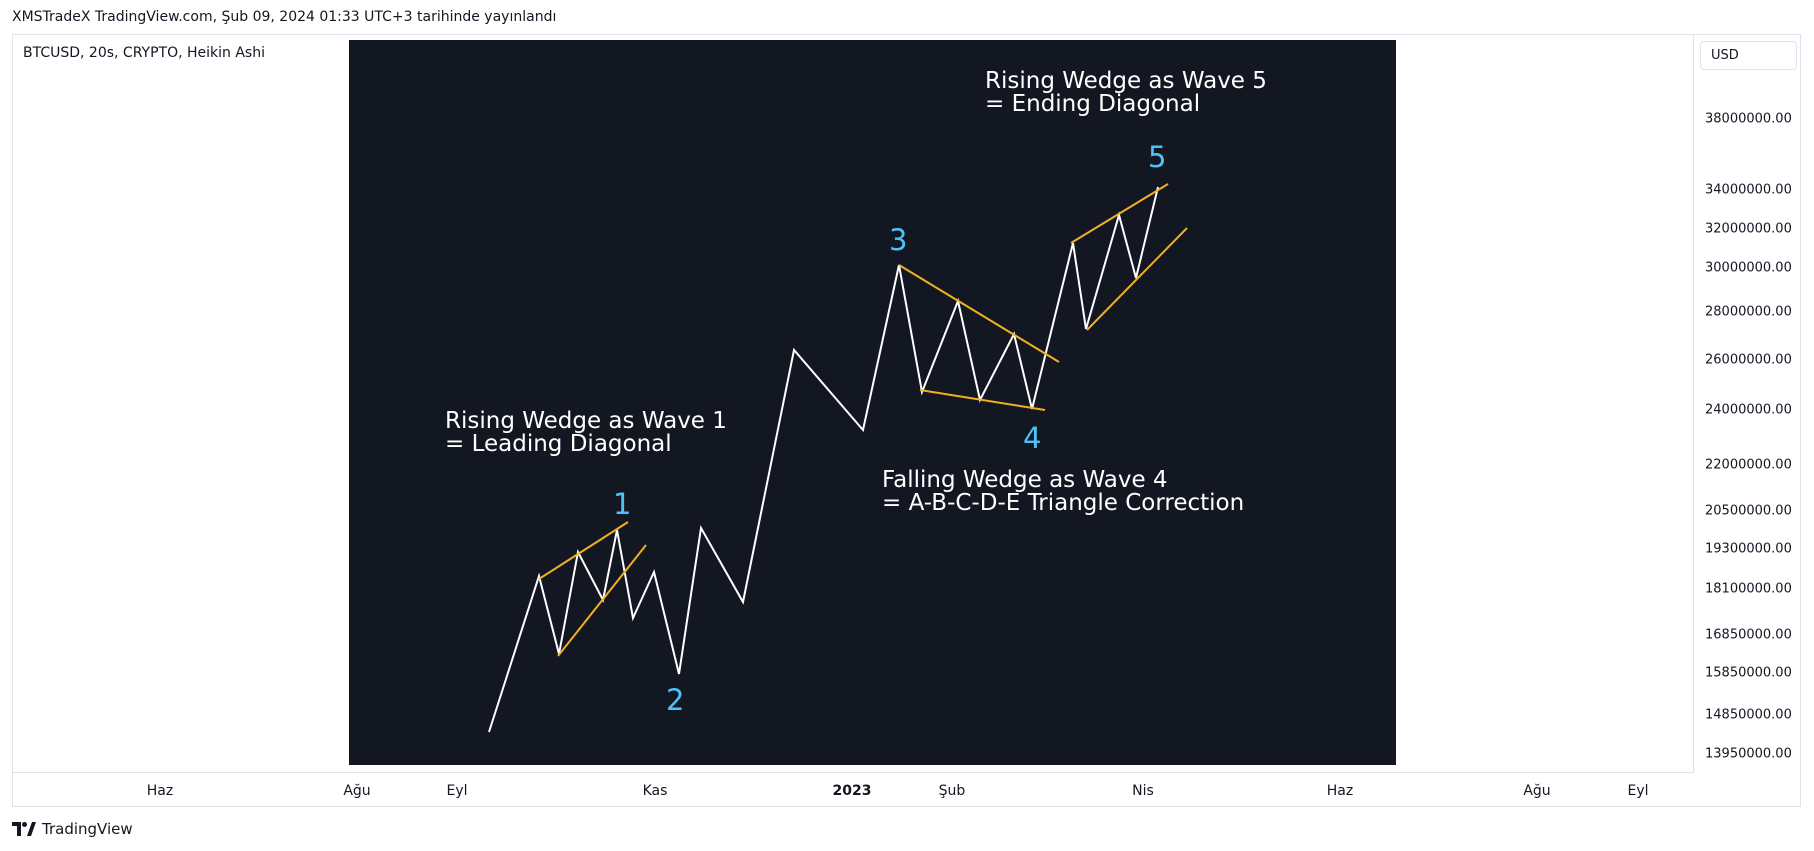  Describe the element at coordinates (1126, 81) in the screenshot. I see `annotation-wave5-line1: Rising Wedge as Wave 5` at that location.